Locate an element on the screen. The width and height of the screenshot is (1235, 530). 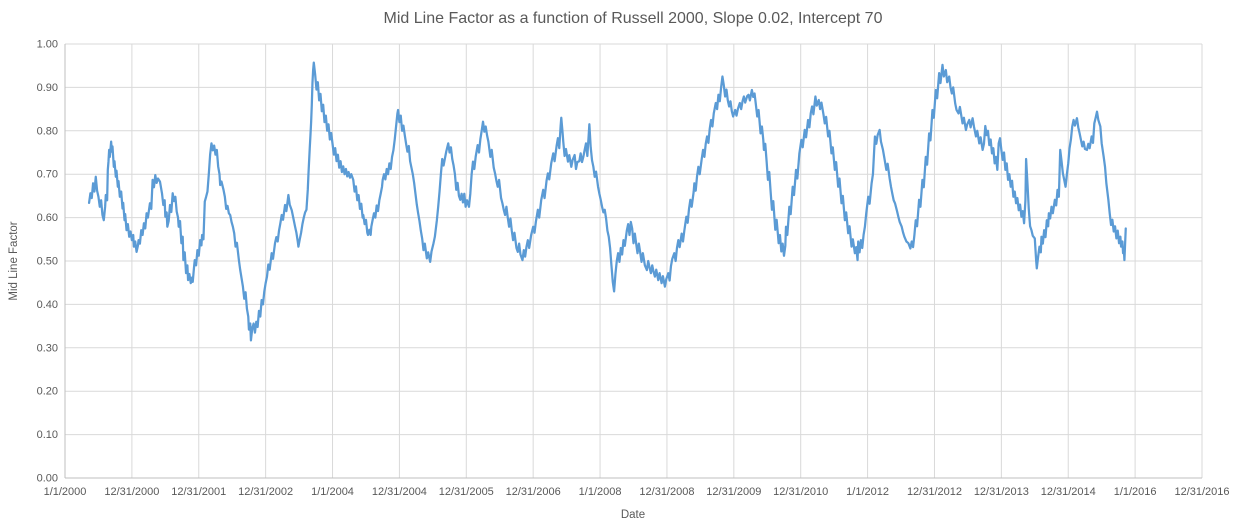
x-tick-label: 12/31/2016 is located at coordinates (1201, 492).